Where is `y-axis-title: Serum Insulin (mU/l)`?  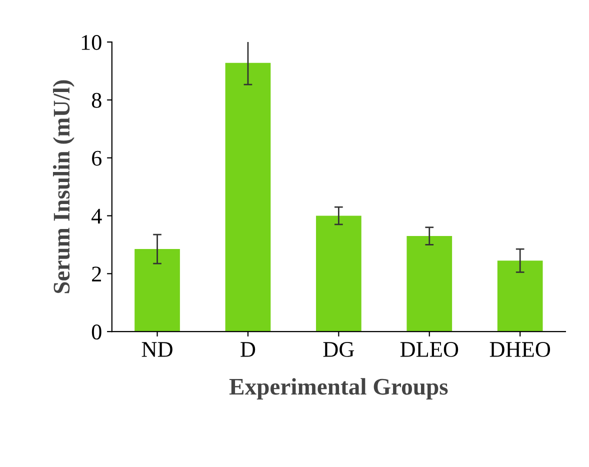 y-axis-title: Serum Insulin (mU/l) is located at coordinates (63, 187).